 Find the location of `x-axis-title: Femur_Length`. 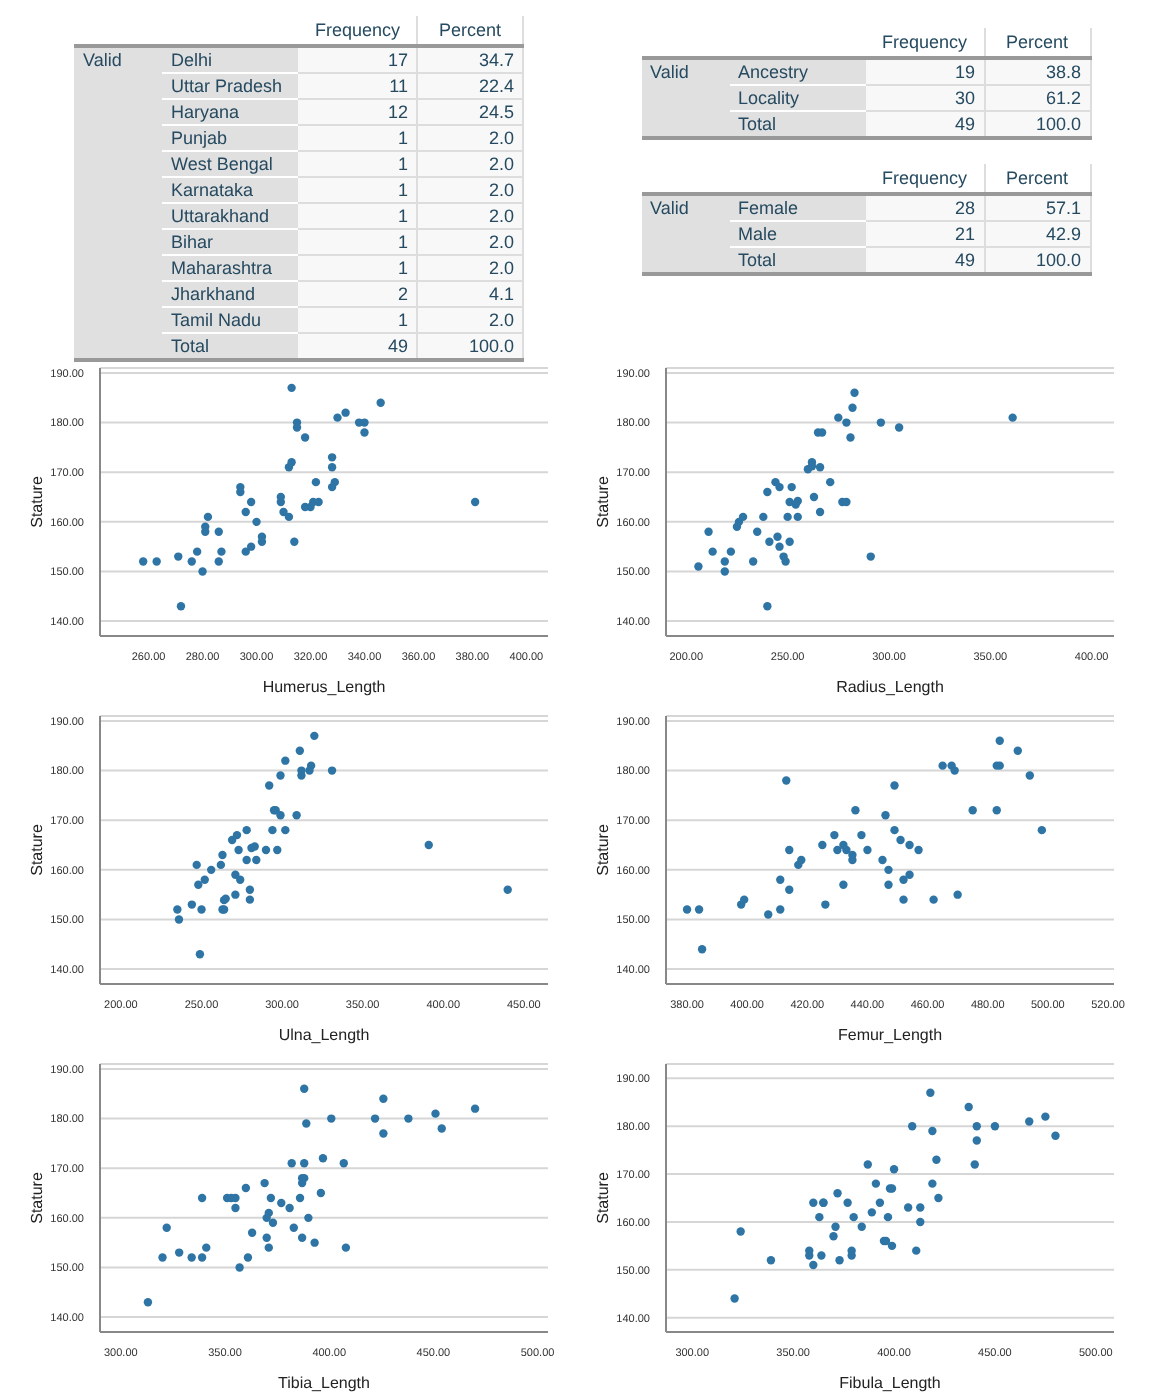

x-axis-title: Femur_Length is located at coordinates (890, 1035).